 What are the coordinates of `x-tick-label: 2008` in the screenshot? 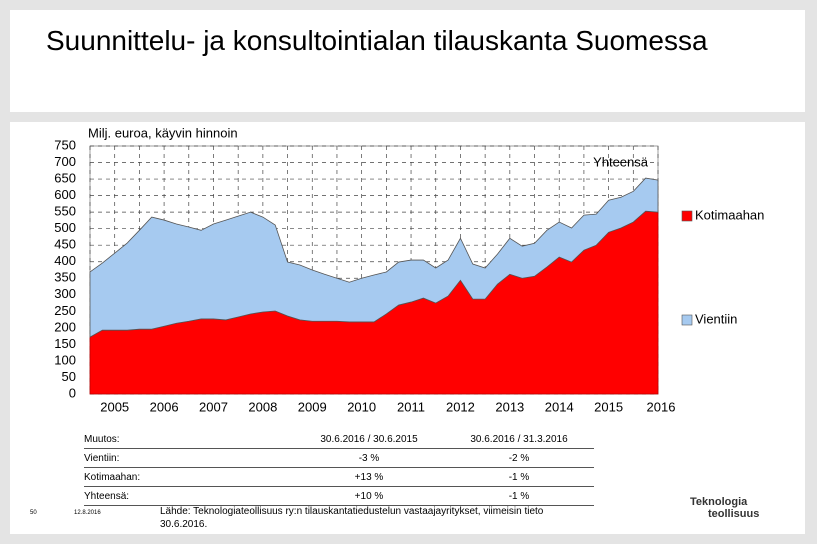 It's located at (262, 406).